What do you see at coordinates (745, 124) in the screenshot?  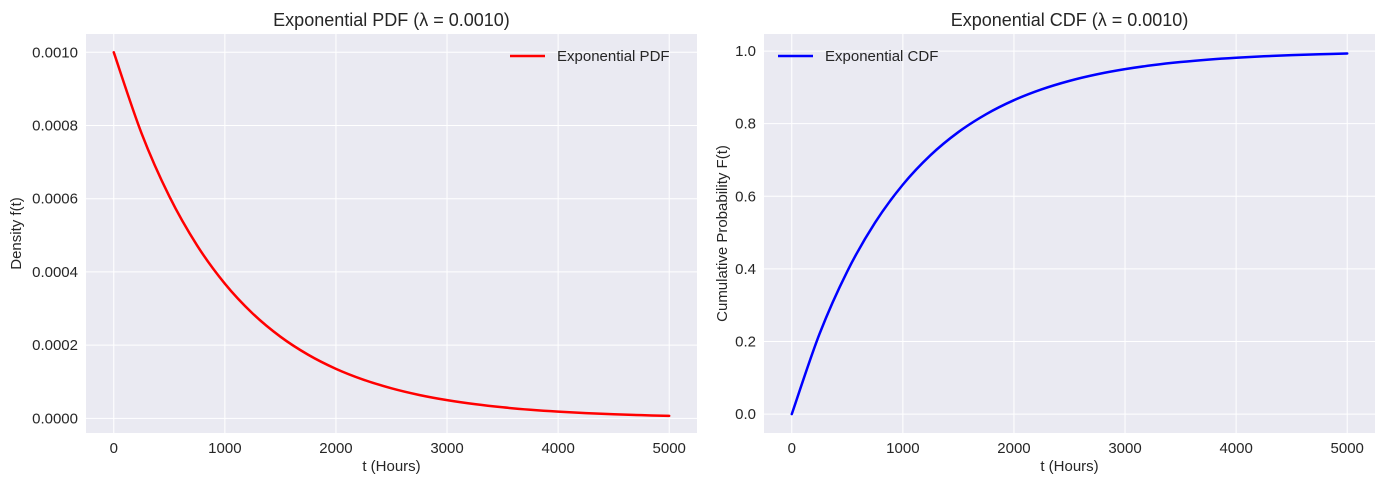 I see `y-tick-label: 0.8` at bounding box center [745, 124].